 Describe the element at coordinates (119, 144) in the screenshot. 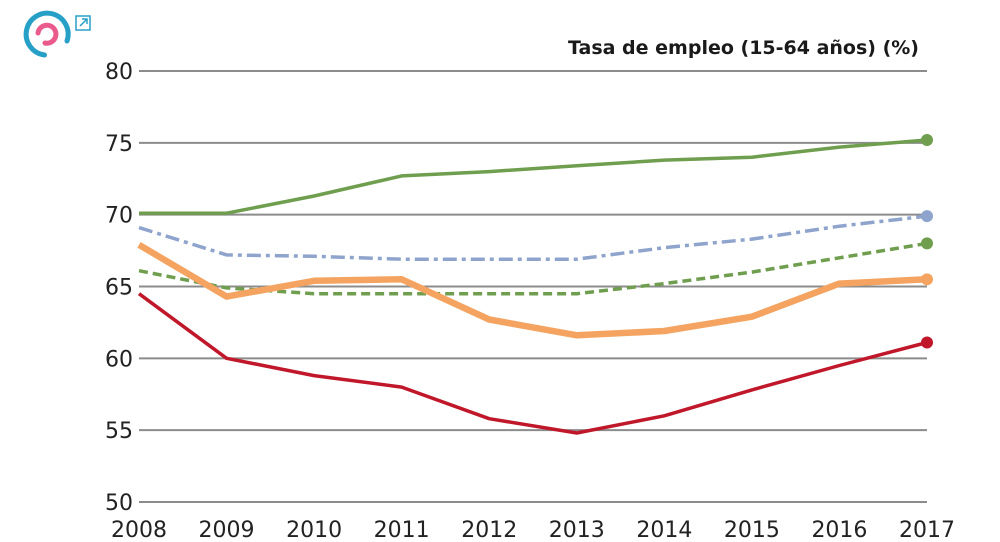

I see `y-tick-label: 75` at that location.